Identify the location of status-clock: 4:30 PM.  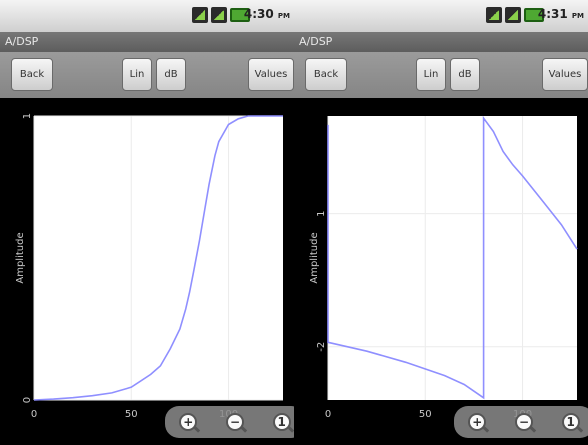
(266, 14).